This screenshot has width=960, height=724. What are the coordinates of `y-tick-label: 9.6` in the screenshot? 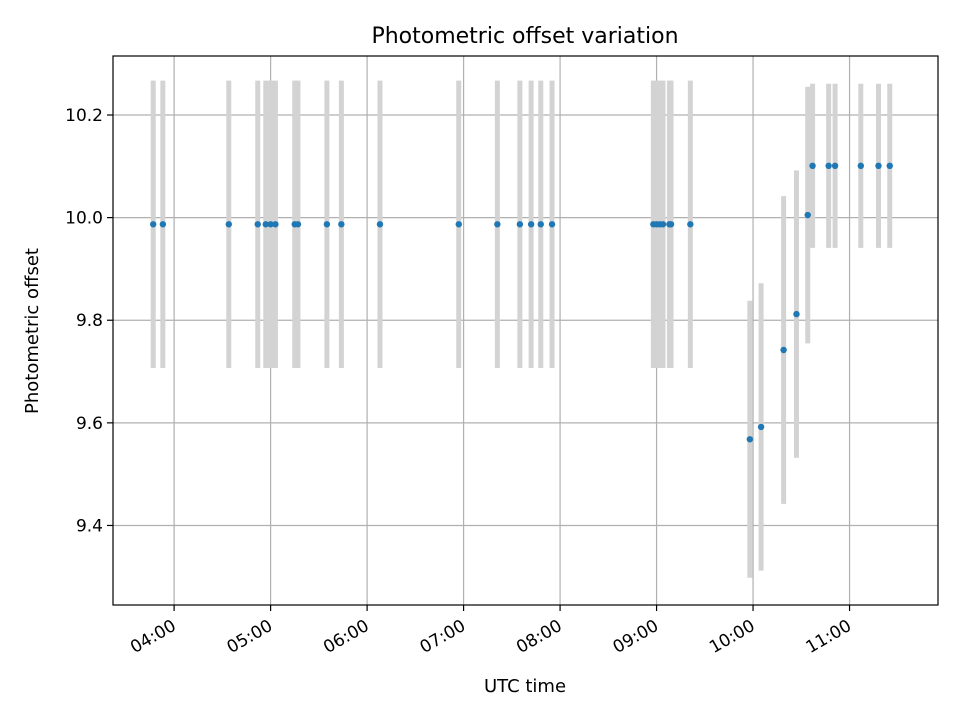 It's located at (89, 424).